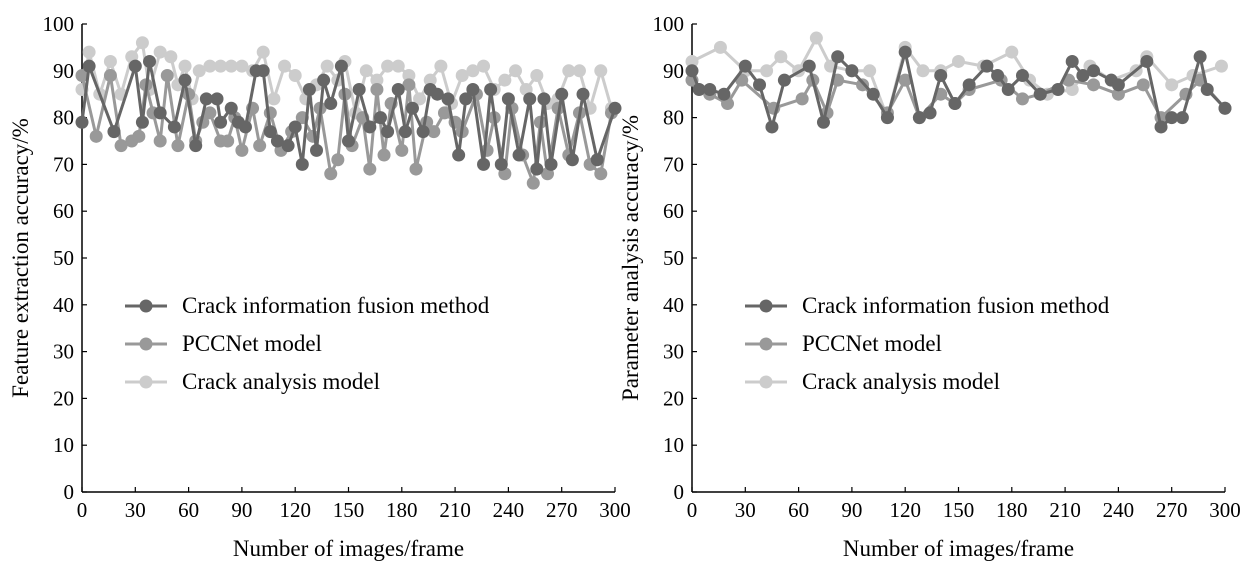  I want to click on x-tick-label: 0, so click(82, 510).